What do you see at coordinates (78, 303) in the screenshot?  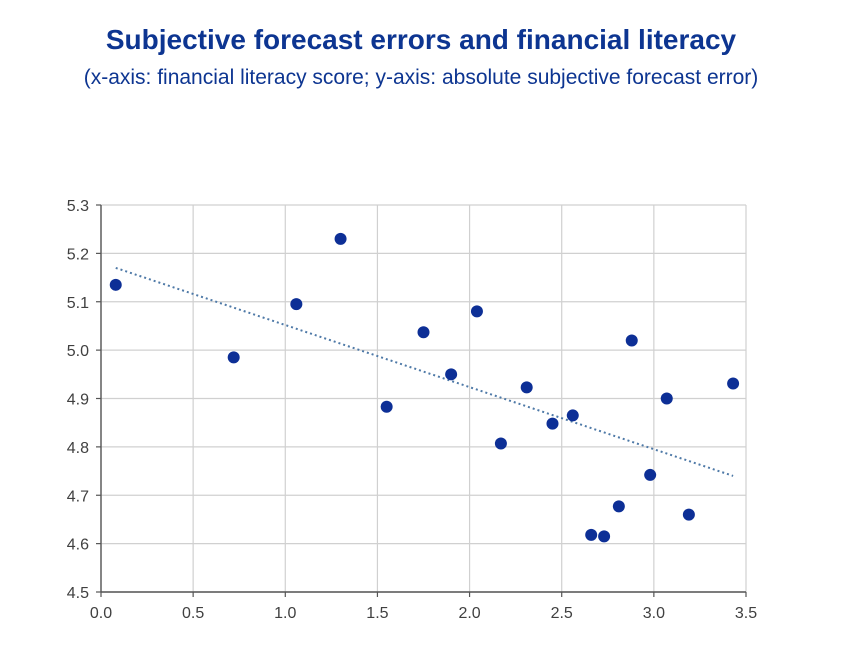 I see `y-tick-label: 5.1` at bounding box center [78, 303].